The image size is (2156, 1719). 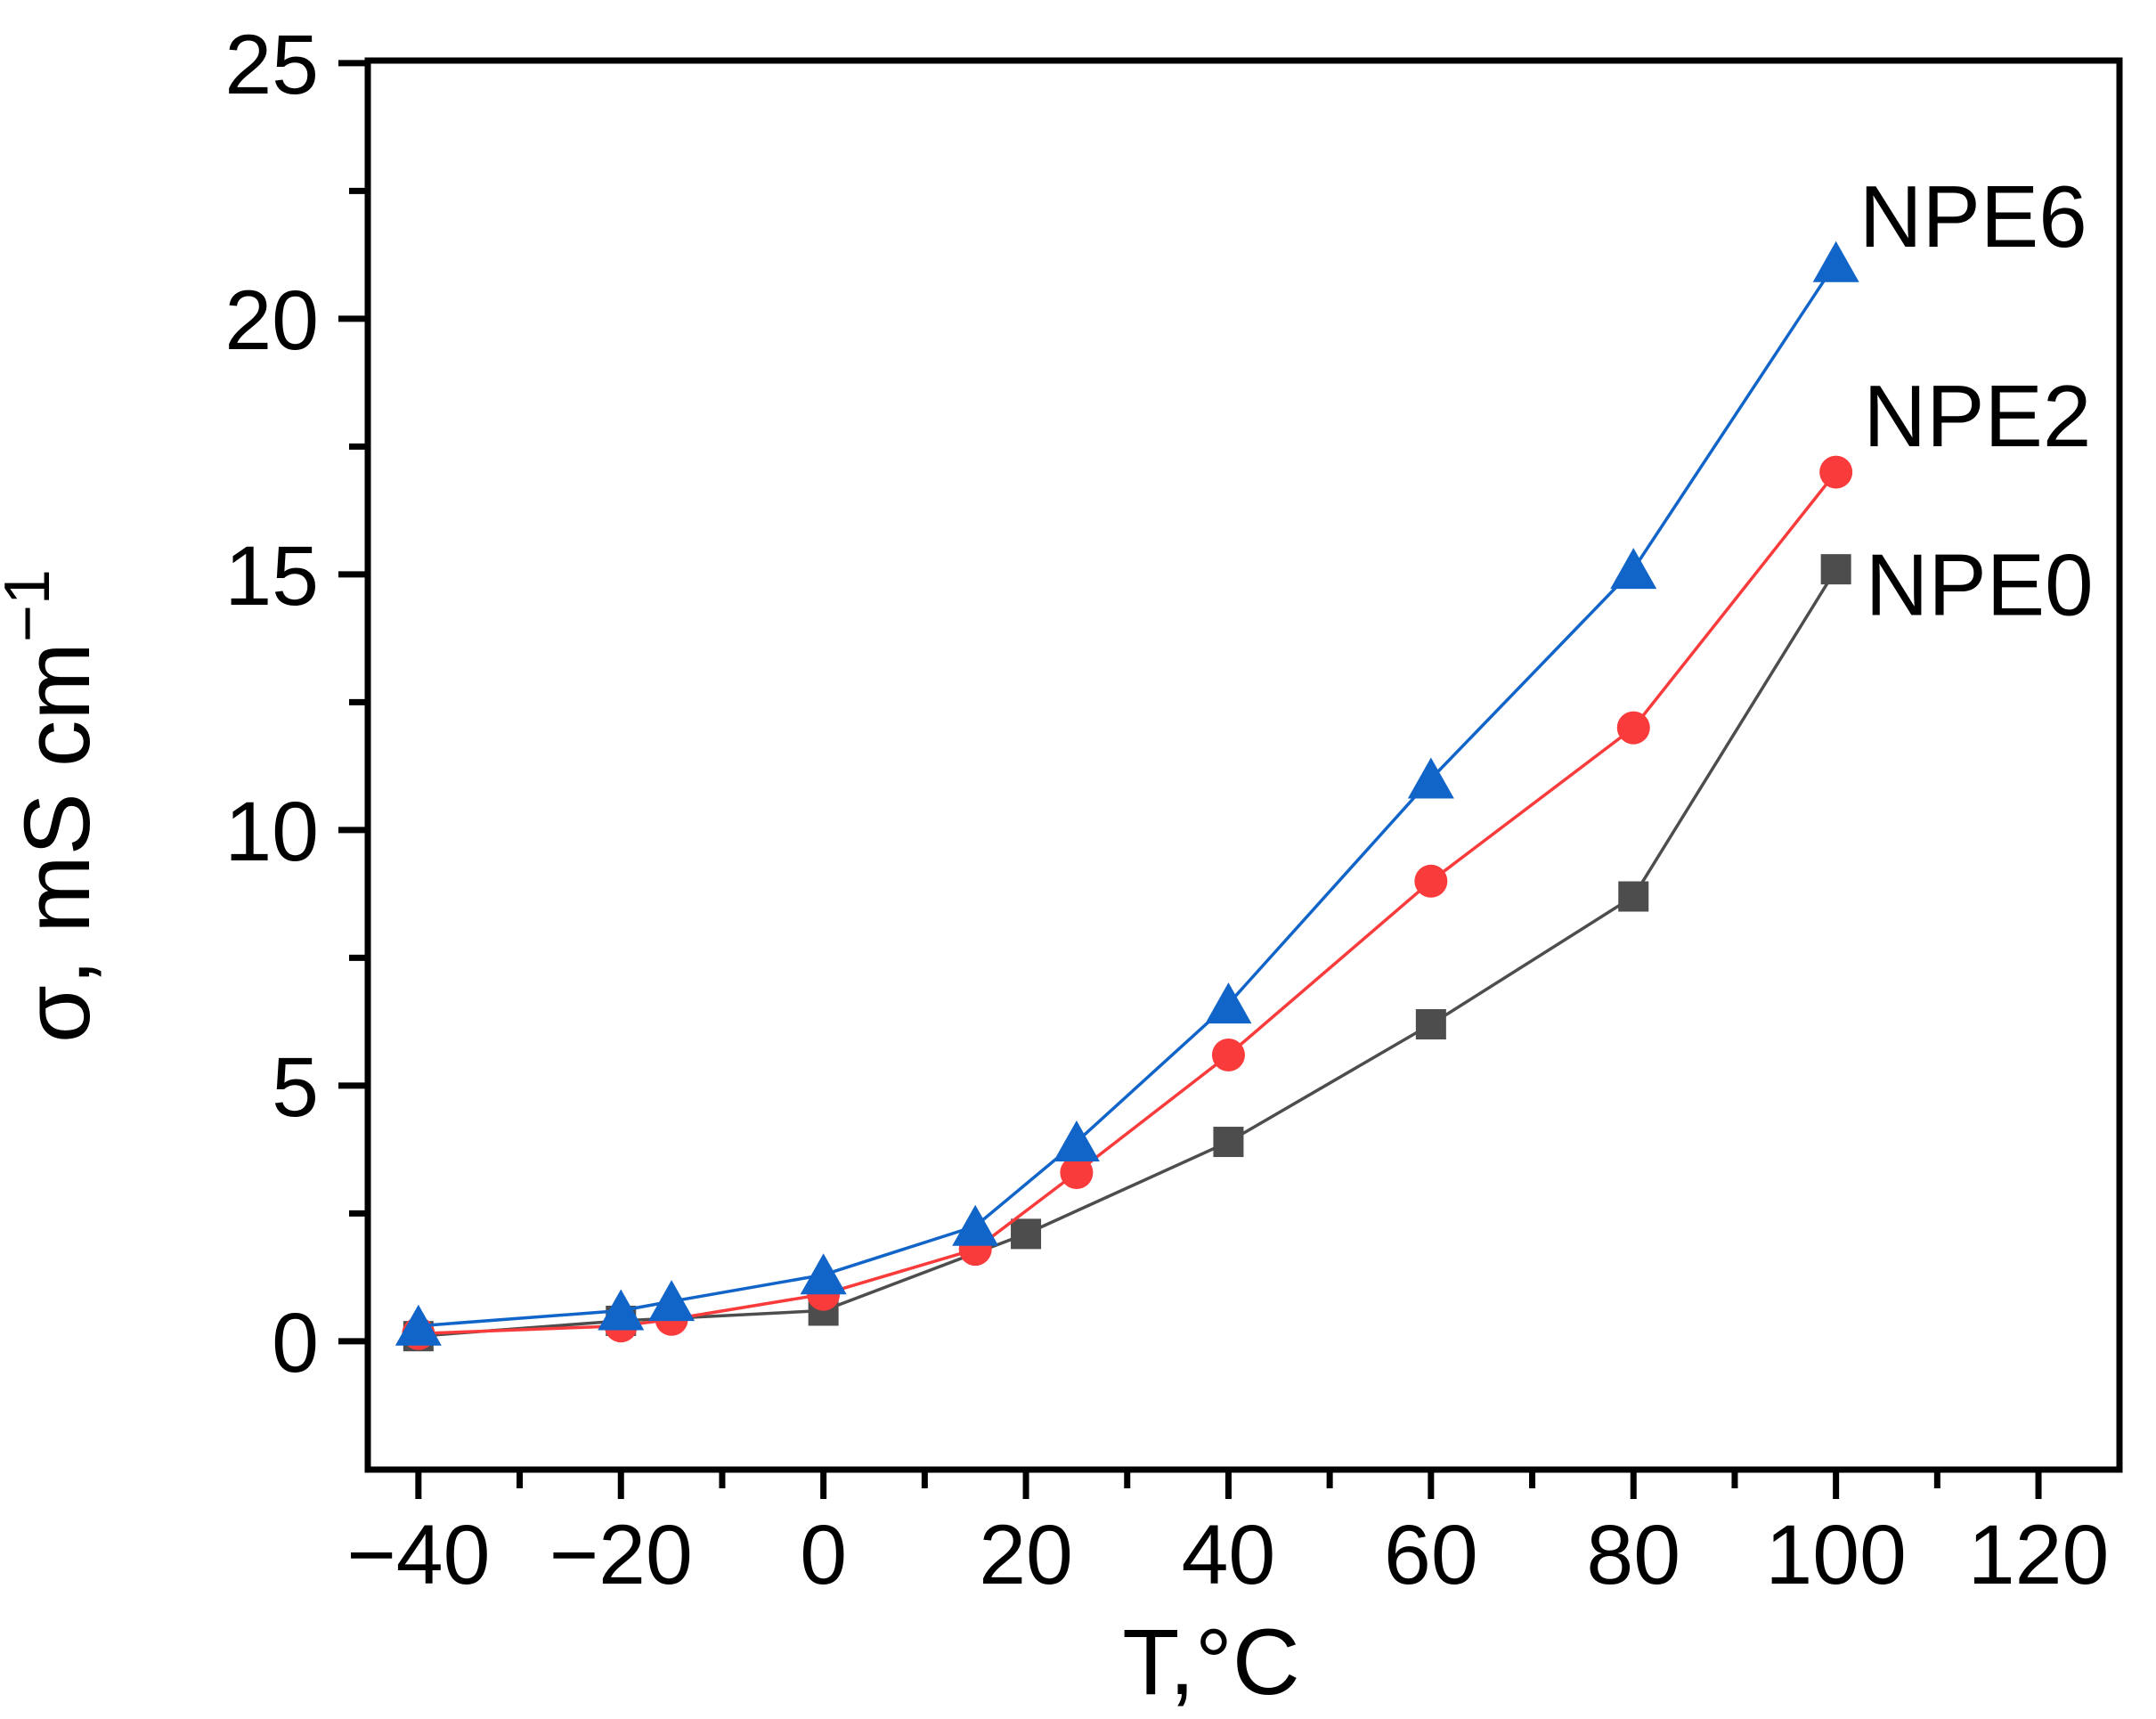 I want to click on y-tick-label: 15, so click(x=271, y=576).